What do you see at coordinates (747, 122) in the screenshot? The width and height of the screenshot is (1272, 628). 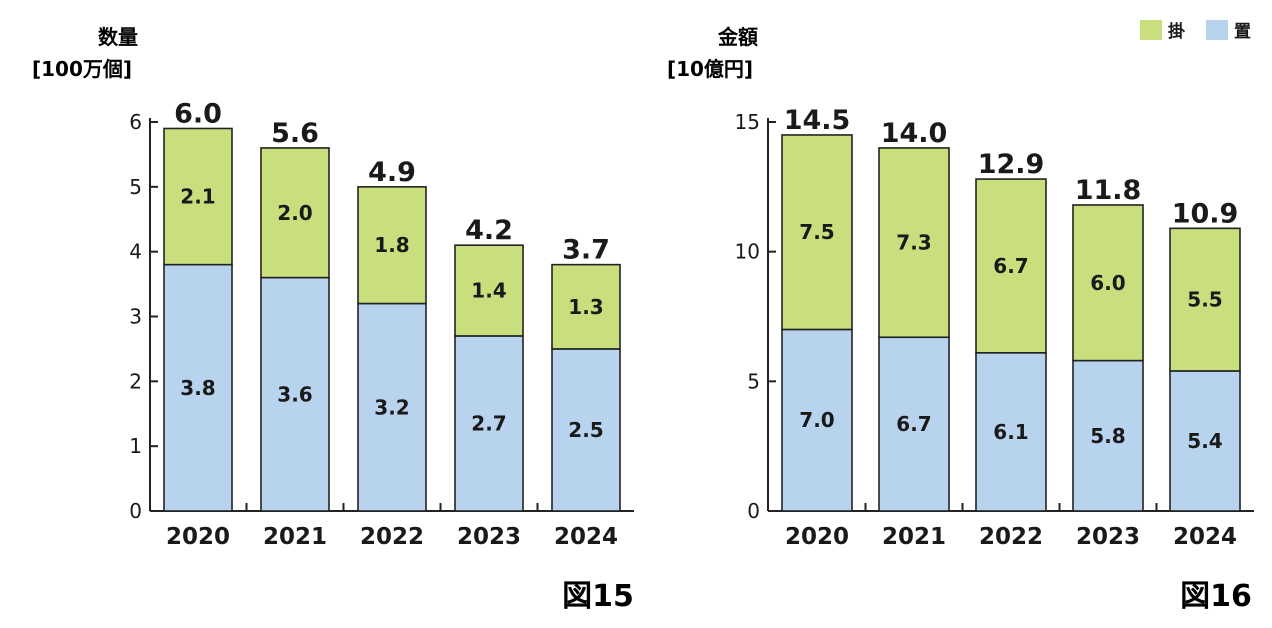 I see `y-tick-label: 15` at bounding box center [747, 122].